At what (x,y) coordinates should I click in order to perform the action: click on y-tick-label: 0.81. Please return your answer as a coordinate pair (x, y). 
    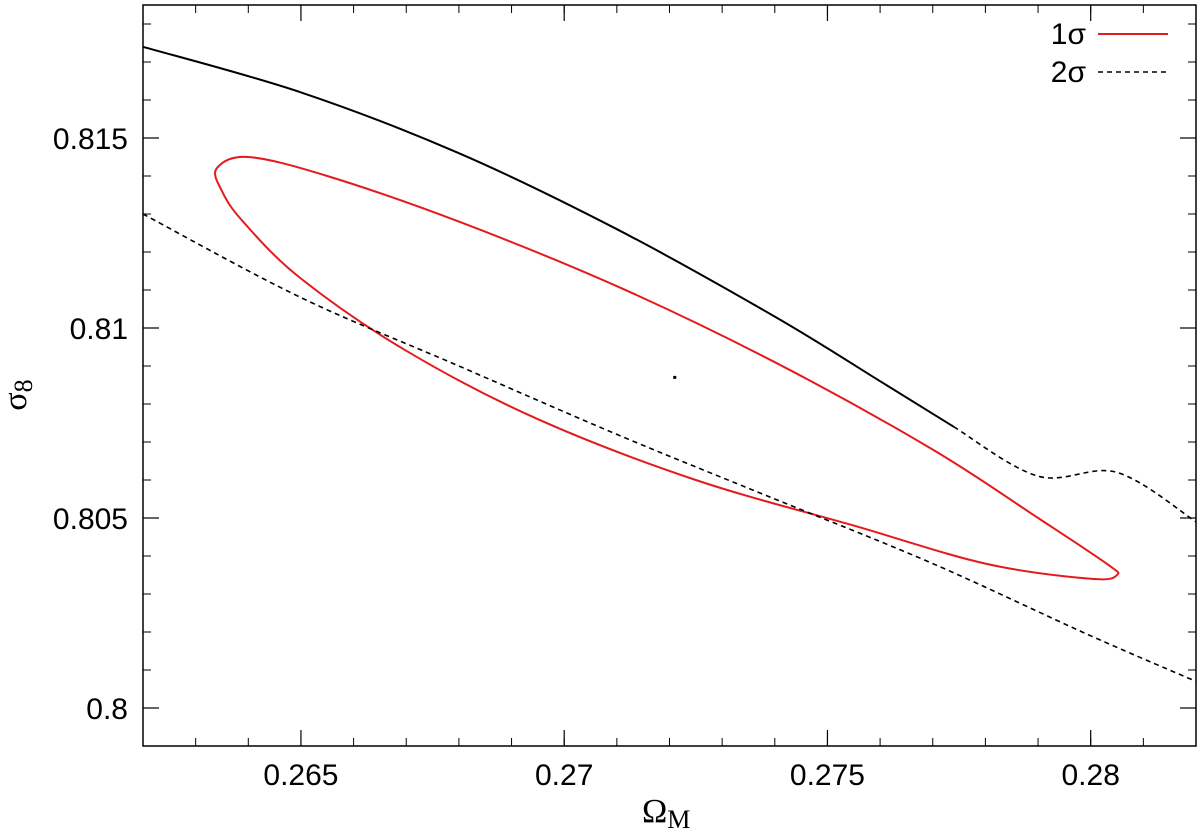
    Looking at the image, I should click on (99, 329).